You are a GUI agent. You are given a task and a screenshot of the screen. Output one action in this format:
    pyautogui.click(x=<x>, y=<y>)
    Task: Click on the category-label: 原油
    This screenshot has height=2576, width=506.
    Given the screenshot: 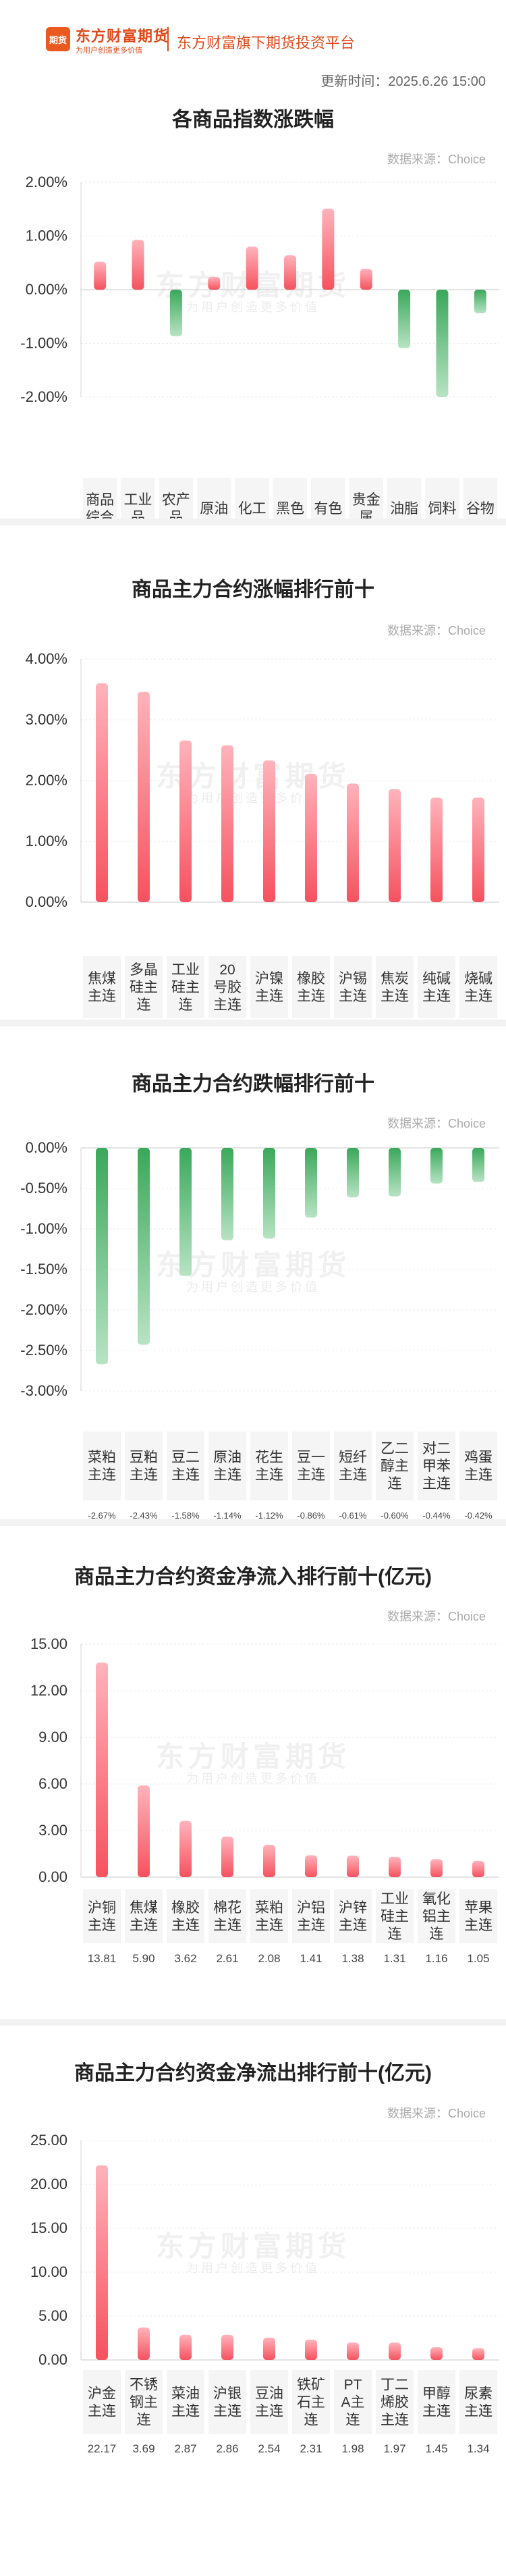 What is the action you would take?
    pyautogui.click(x=214, y=509)
    